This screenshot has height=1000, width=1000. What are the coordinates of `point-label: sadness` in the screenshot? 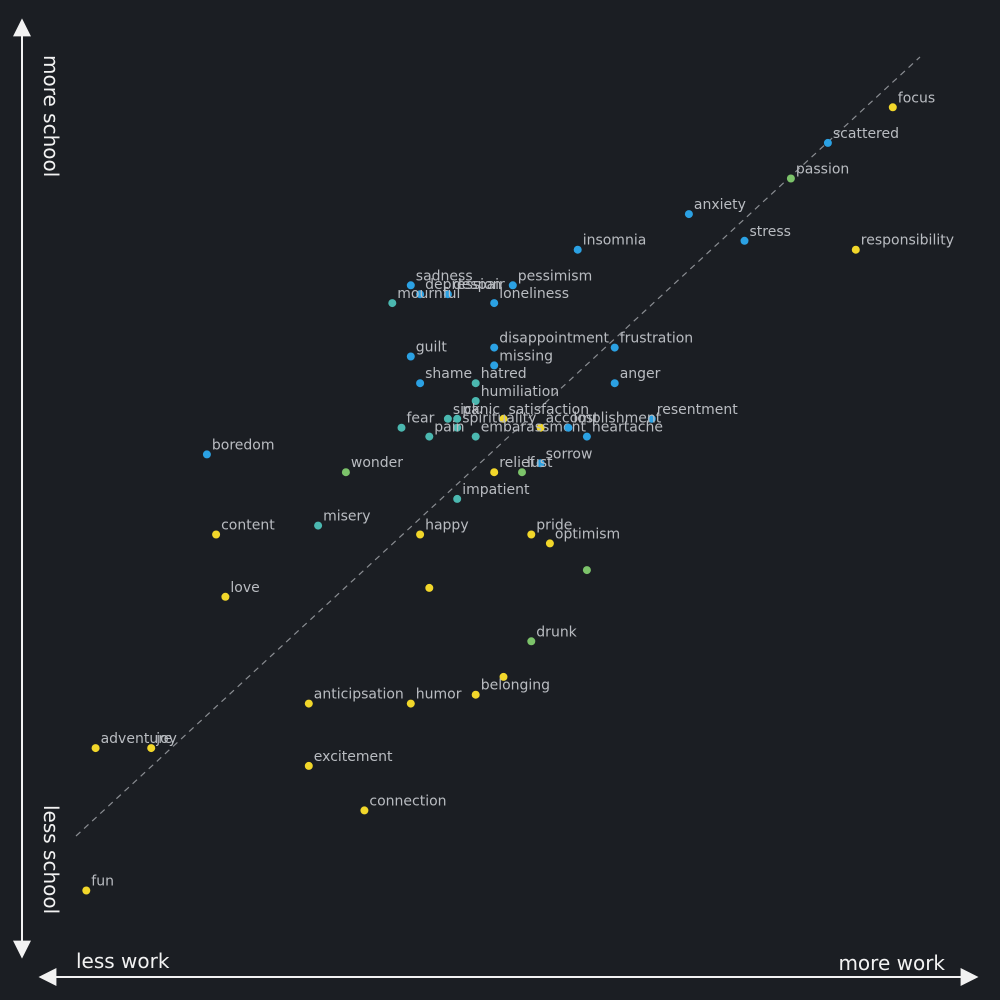 It's located at (444, 276).